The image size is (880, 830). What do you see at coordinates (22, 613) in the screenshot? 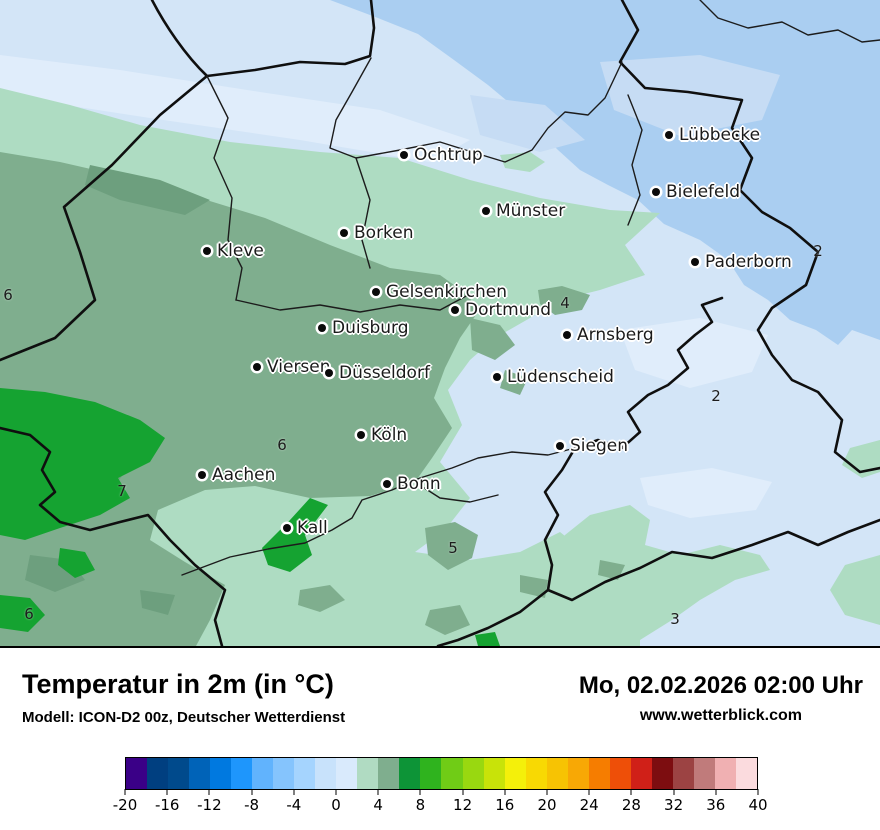
I see `temp-zone-brightgreen-corner` at bounding box center [22, 613].